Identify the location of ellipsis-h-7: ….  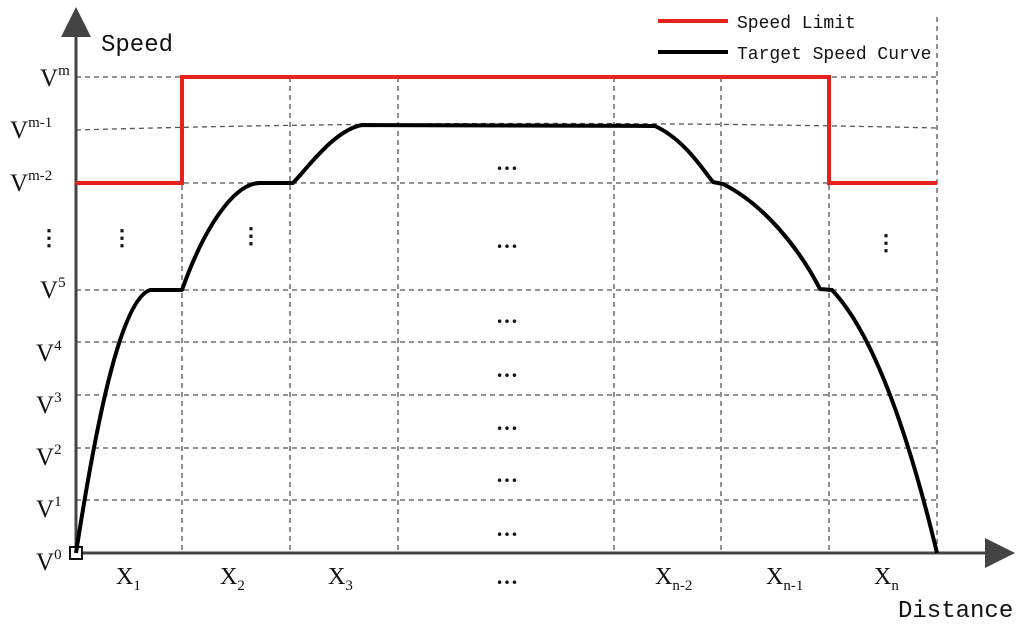
(507, 528).